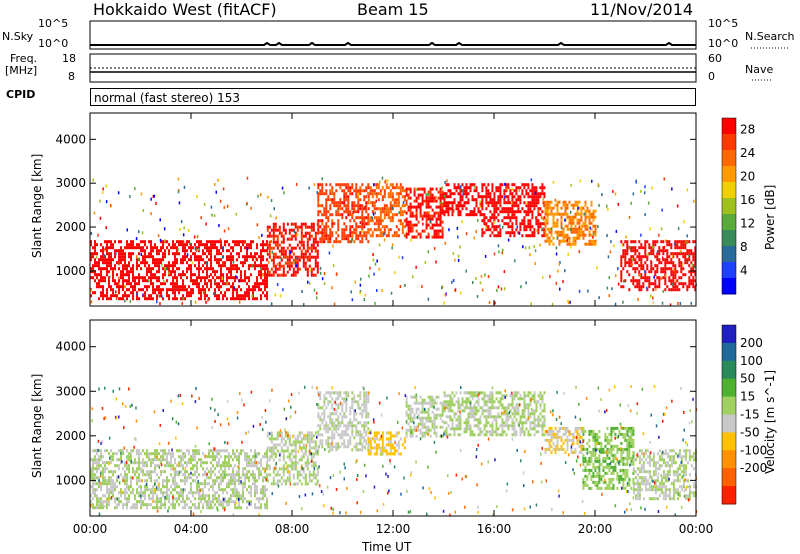  Describe the element at coordinates (750, 415) in the screenshot. I see `colorbar-tick-label: -15` at that location.